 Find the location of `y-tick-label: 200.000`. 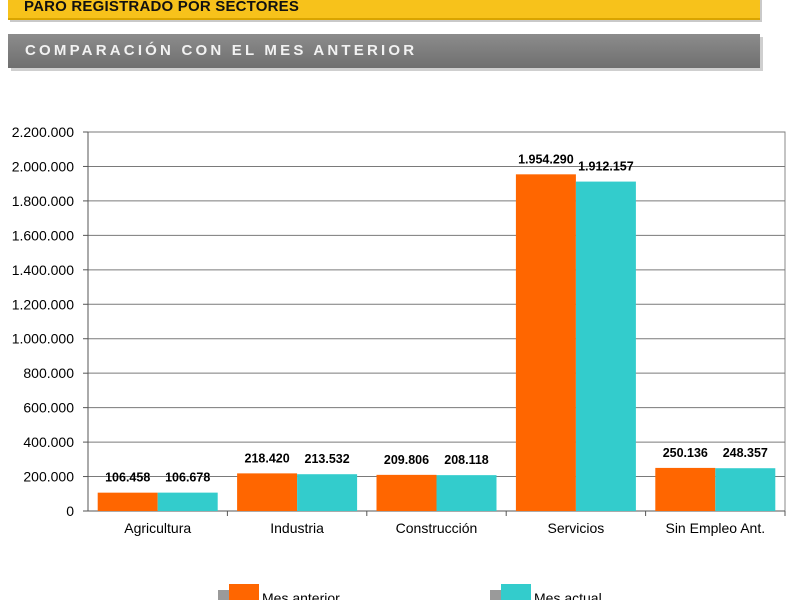

y-tick-label: 200.000 is located at coordinates (48, 477).